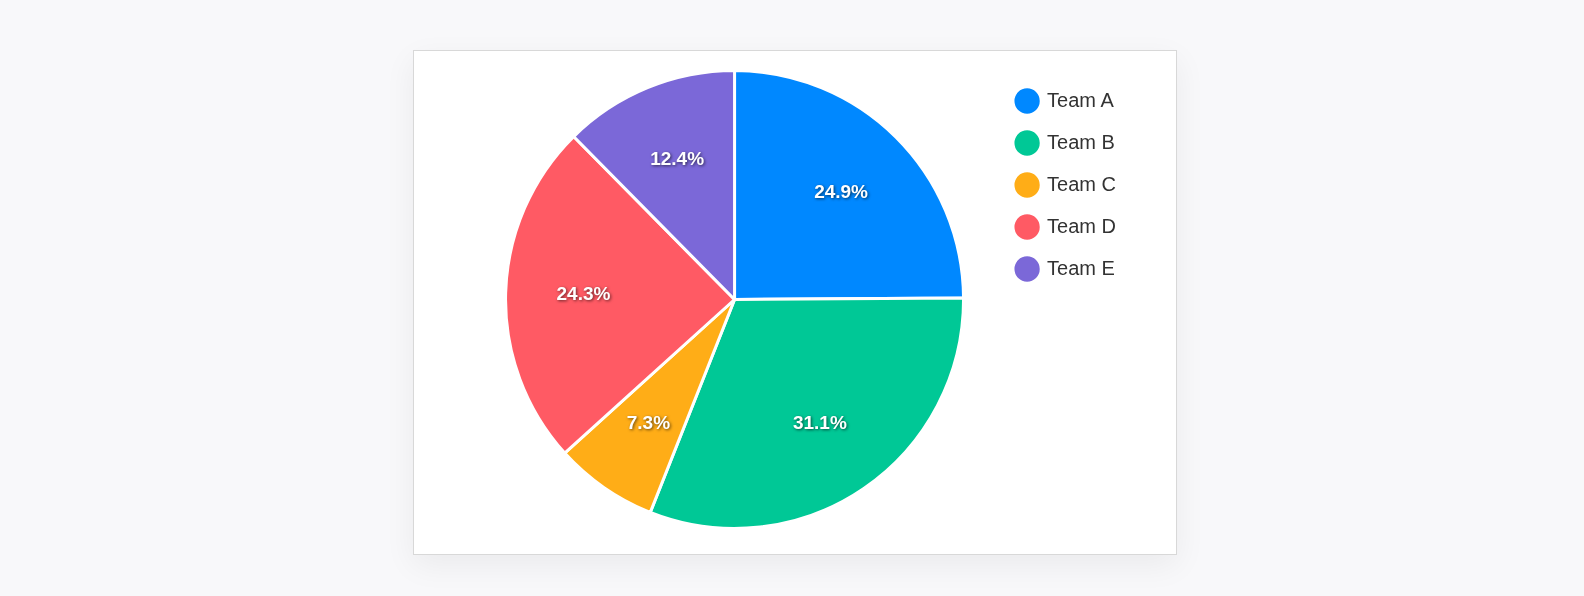  Describe the element at coordinates (1081, 141) in the screenshot. I see `legend-label: Team B` at that location.